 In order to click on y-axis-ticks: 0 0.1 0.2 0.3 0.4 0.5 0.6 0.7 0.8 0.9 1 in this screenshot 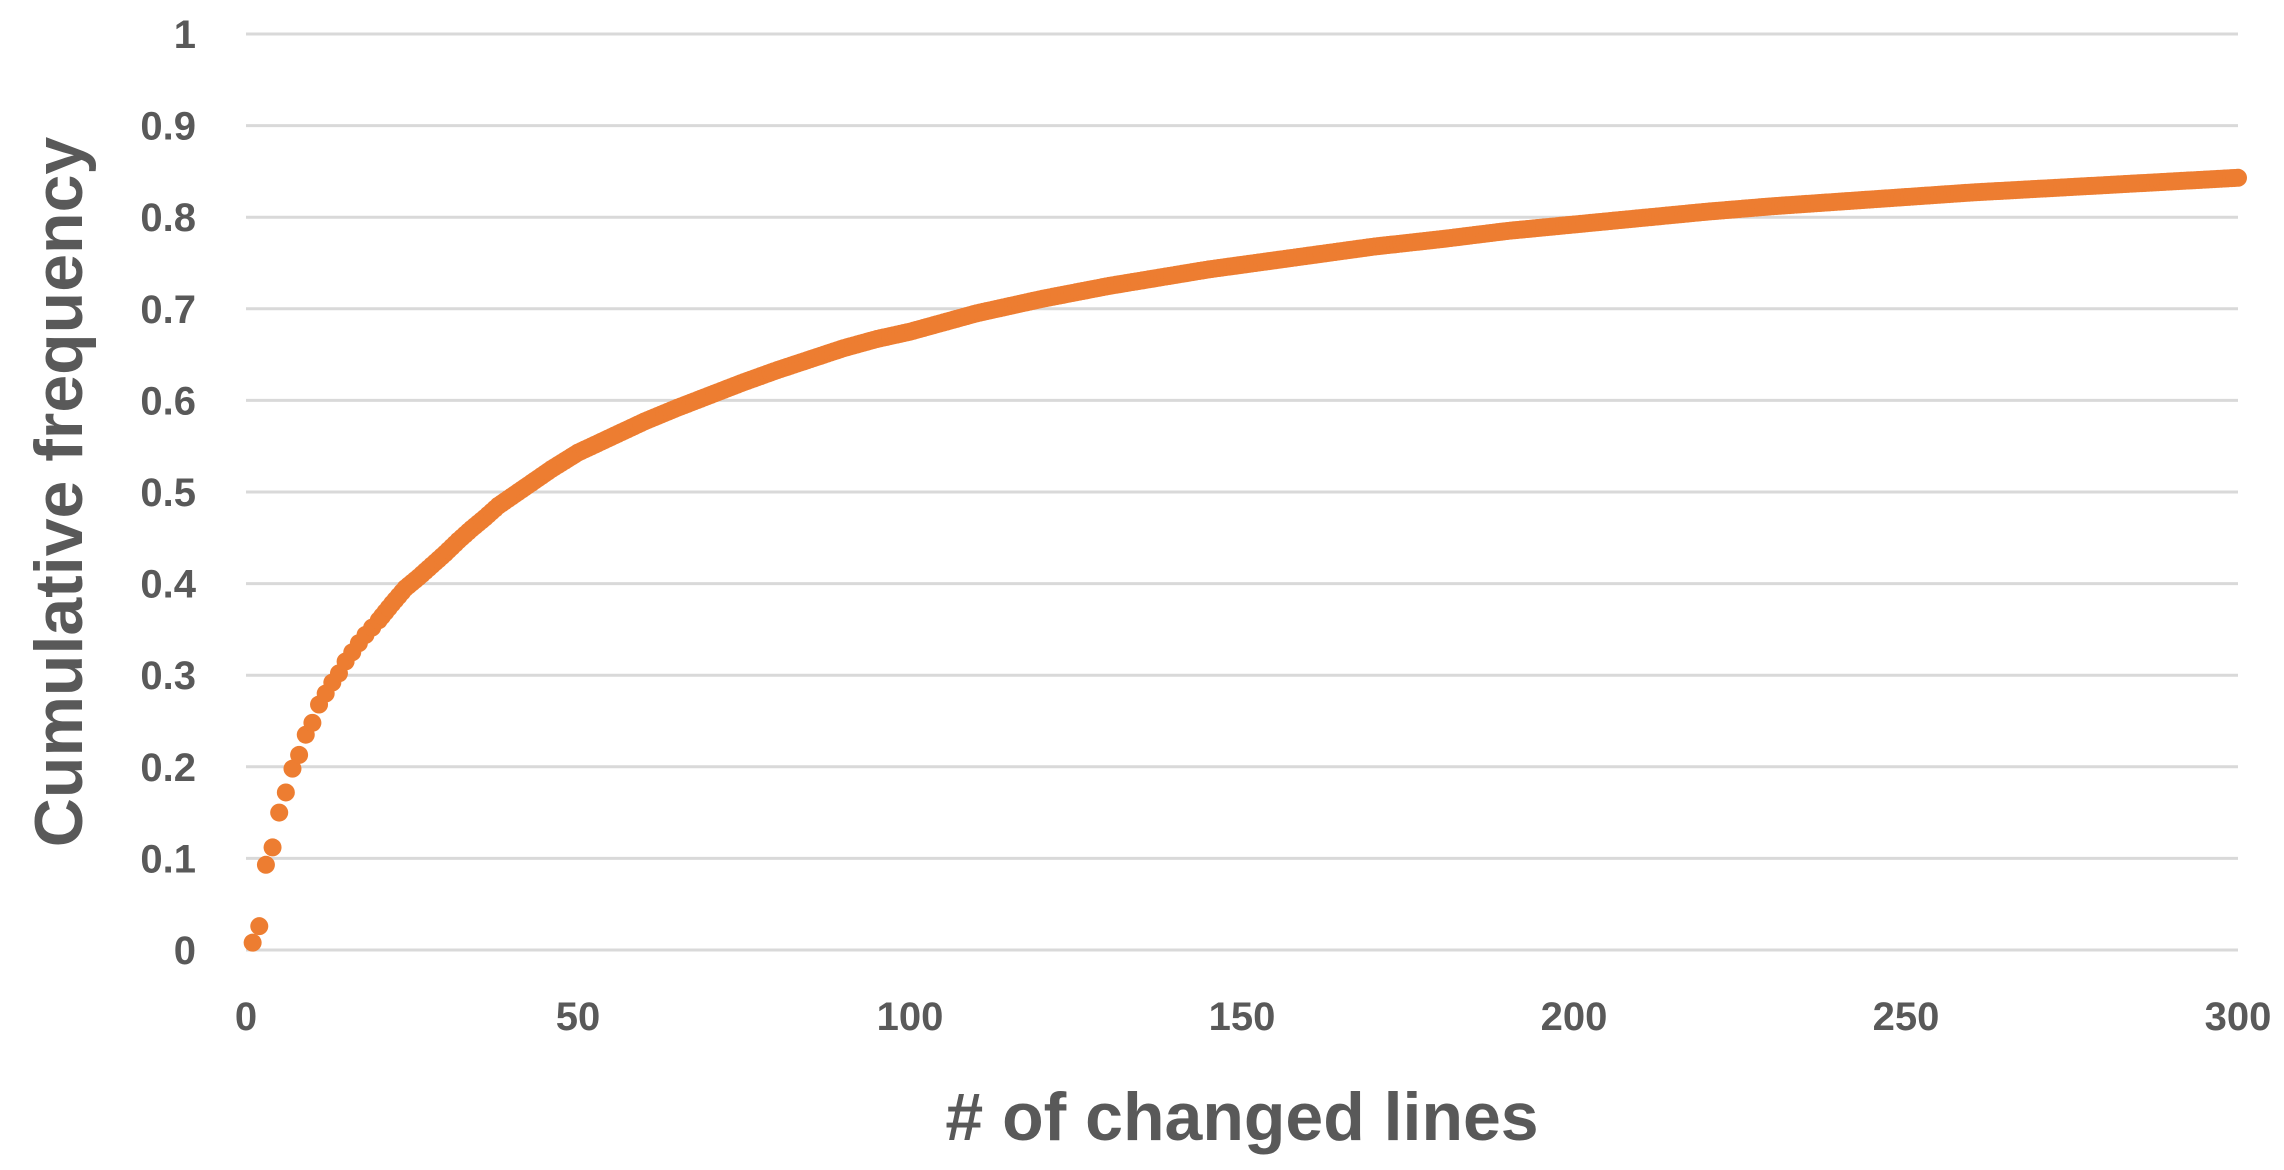, I will do `click(168, 493)`.